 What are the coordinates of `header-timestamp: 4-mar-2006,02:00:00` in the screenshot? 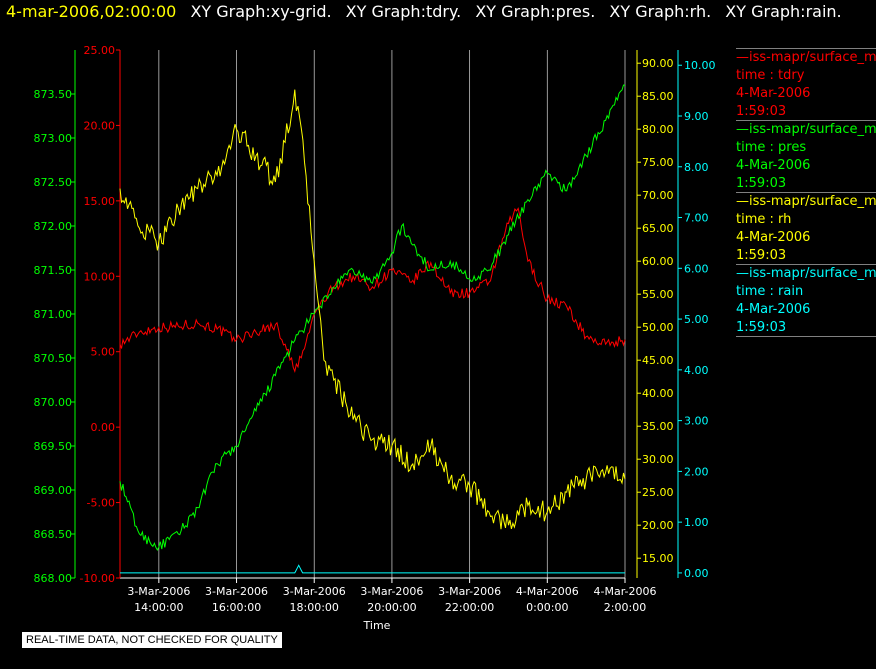 It's located at (91, 11).